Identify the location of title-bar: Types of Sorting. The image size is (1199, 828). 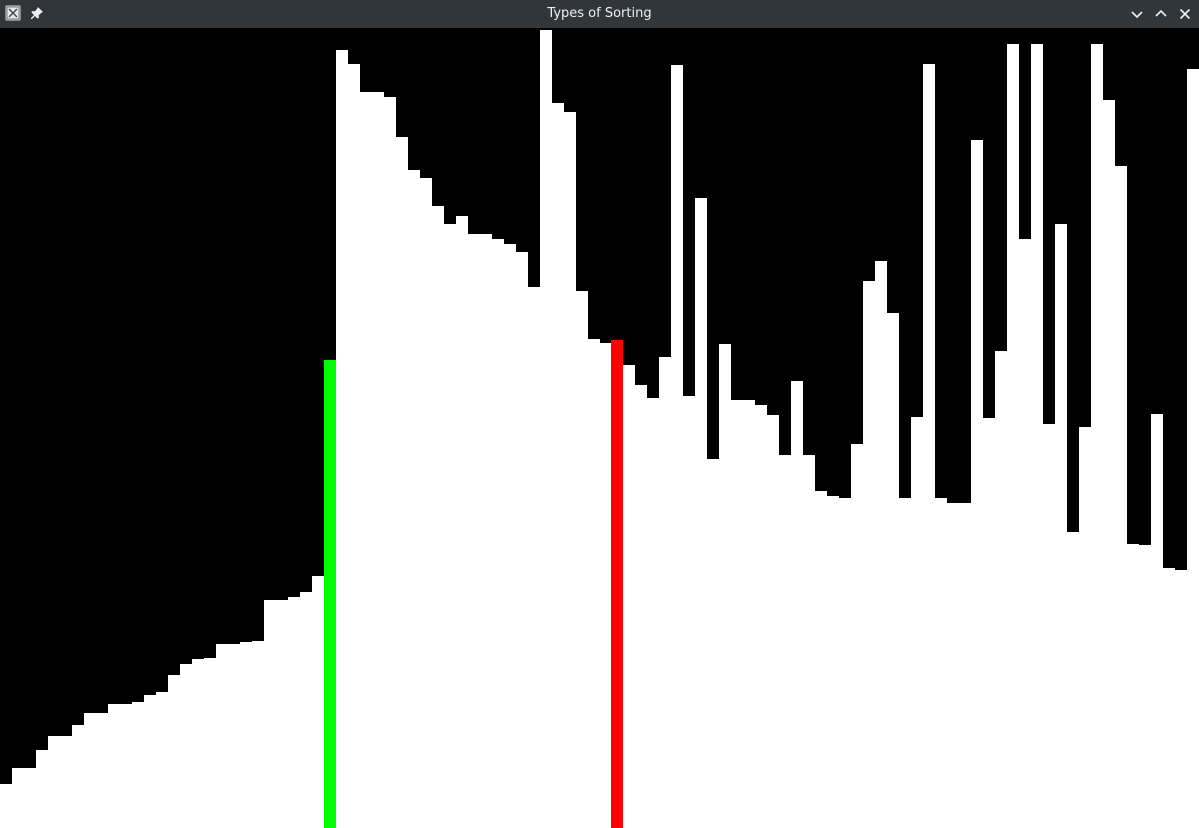
(599, 14).